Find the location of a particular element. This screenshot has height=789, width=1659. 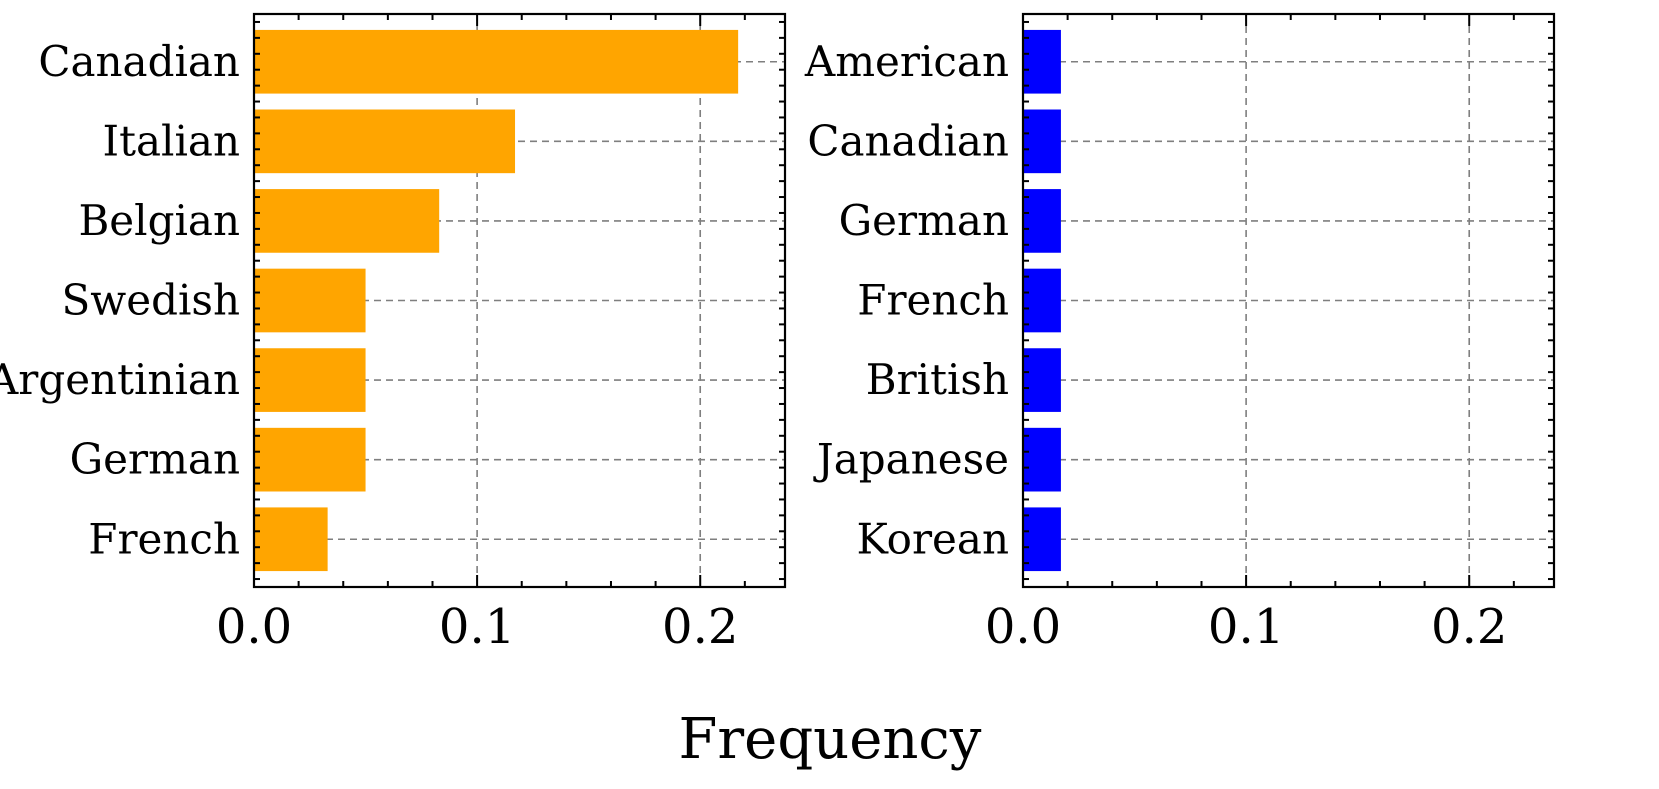

bar-japanese is located at coordinates (1042, 459).